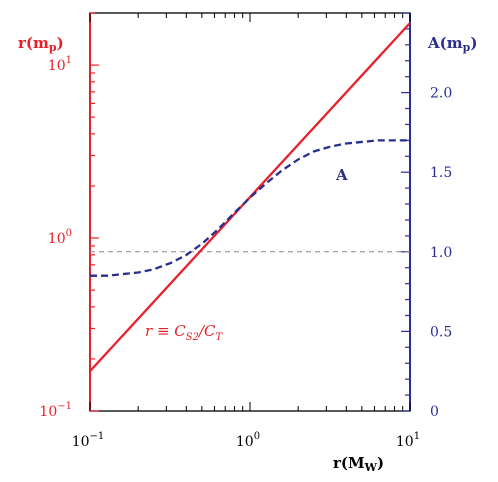 The height and width of the screenshot is (482, 498). What do you see at coordinates (248, 440) in the screenshot?
I see `x-tick-label: 10⁰` at bounding box center [248, 440].